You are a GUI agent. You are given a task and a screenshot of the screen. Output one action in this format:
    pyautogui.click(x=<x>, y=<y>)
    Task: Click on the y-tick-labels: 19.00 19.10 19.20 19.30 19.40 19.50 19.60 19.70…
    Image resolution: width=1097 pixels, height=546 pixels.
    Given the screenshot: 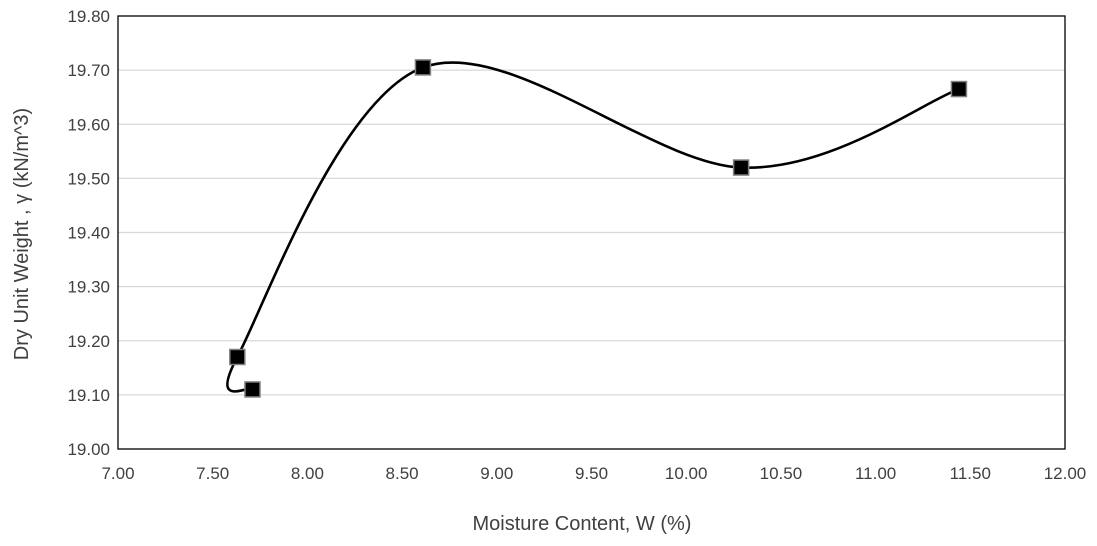 What is the action you would take?
    pyautogui.click(x=88, y=233)
    